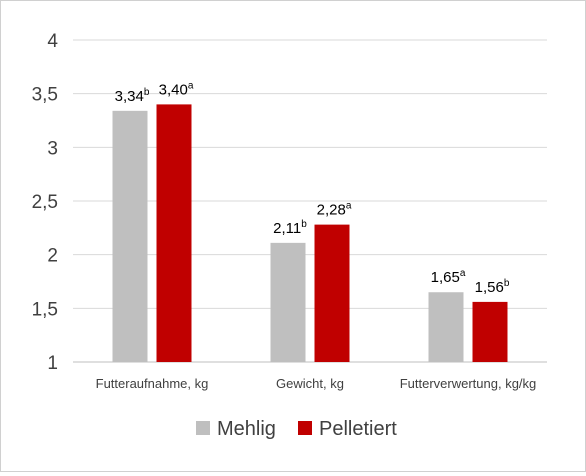 Image resolution: width=586 pixels, height=476 pixels. Describe the element at coordinates (45, 95) in the screenshot. I see `y-tick-label: 3,5` at that location.